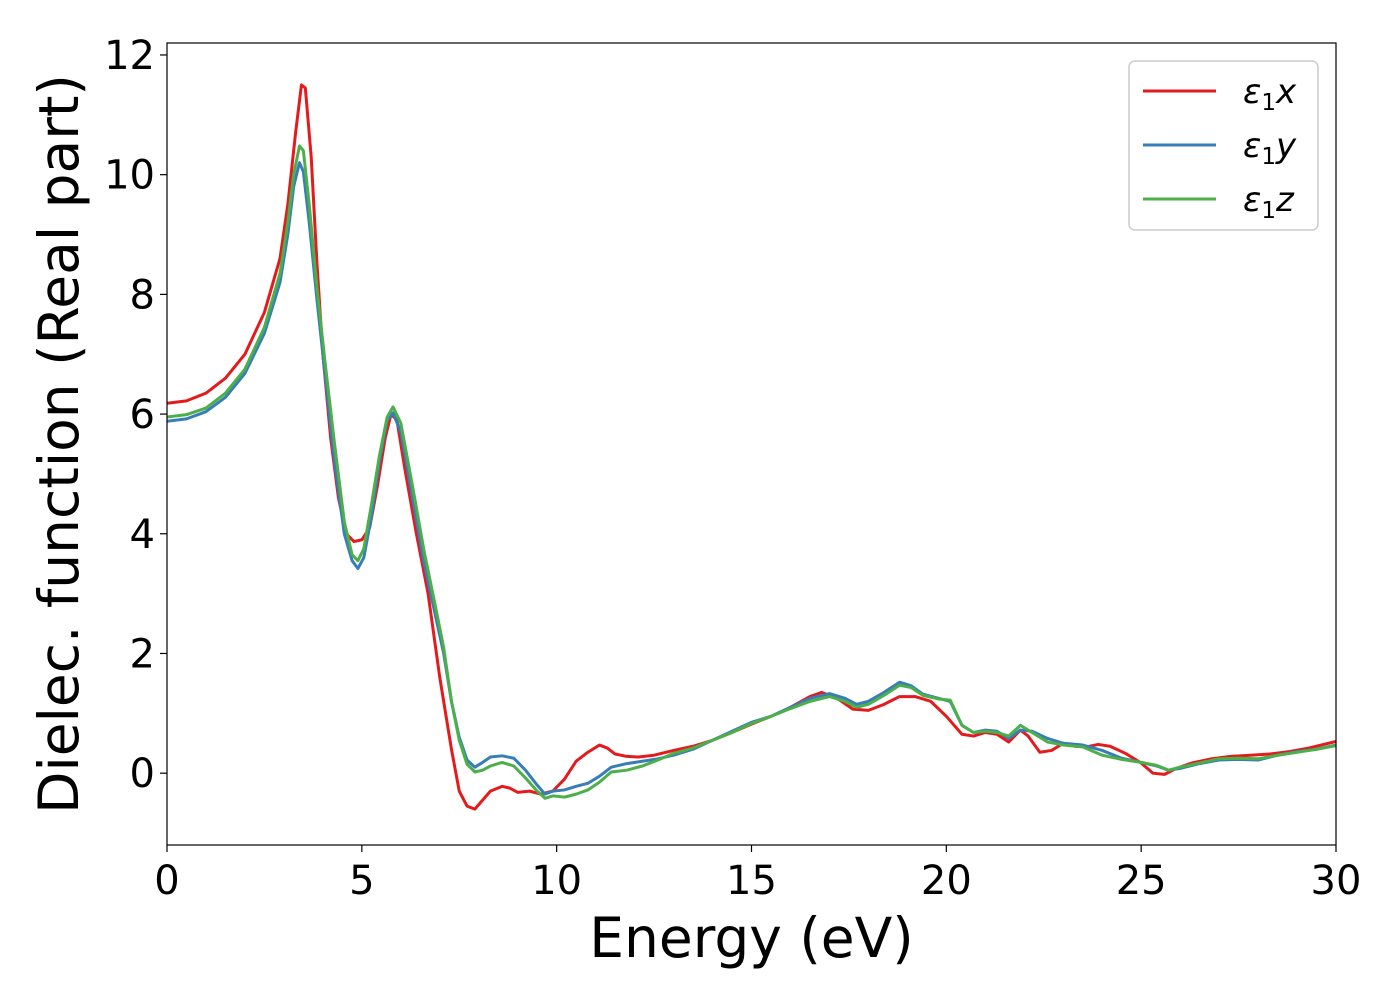  I want to click on legend-box, so click(1223, 145).